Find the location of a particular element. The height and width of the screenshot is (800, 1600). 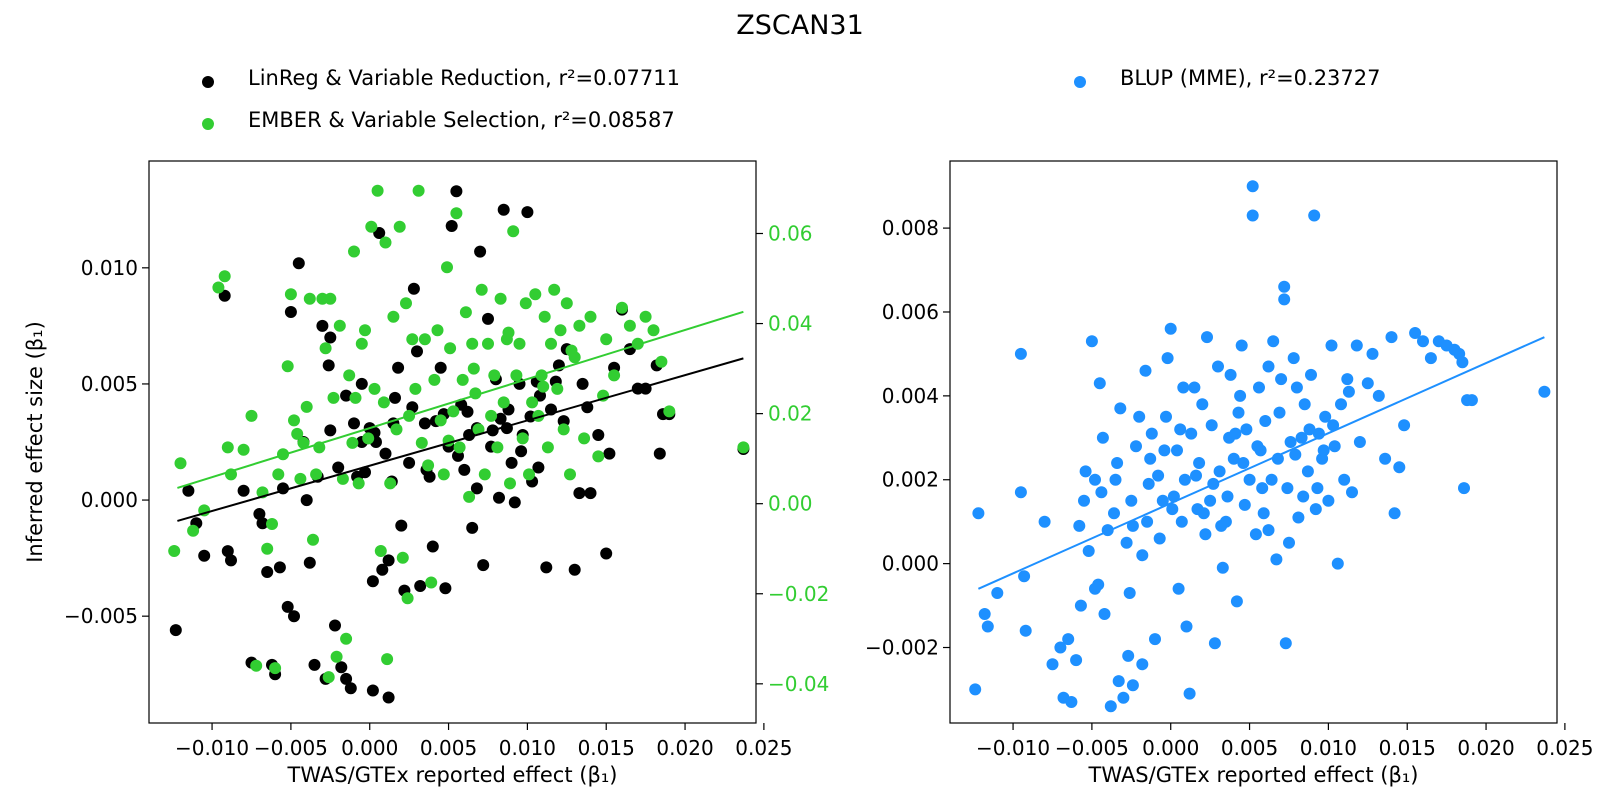

fit-line-blup-mme- is located at coordinates (1261, 463).